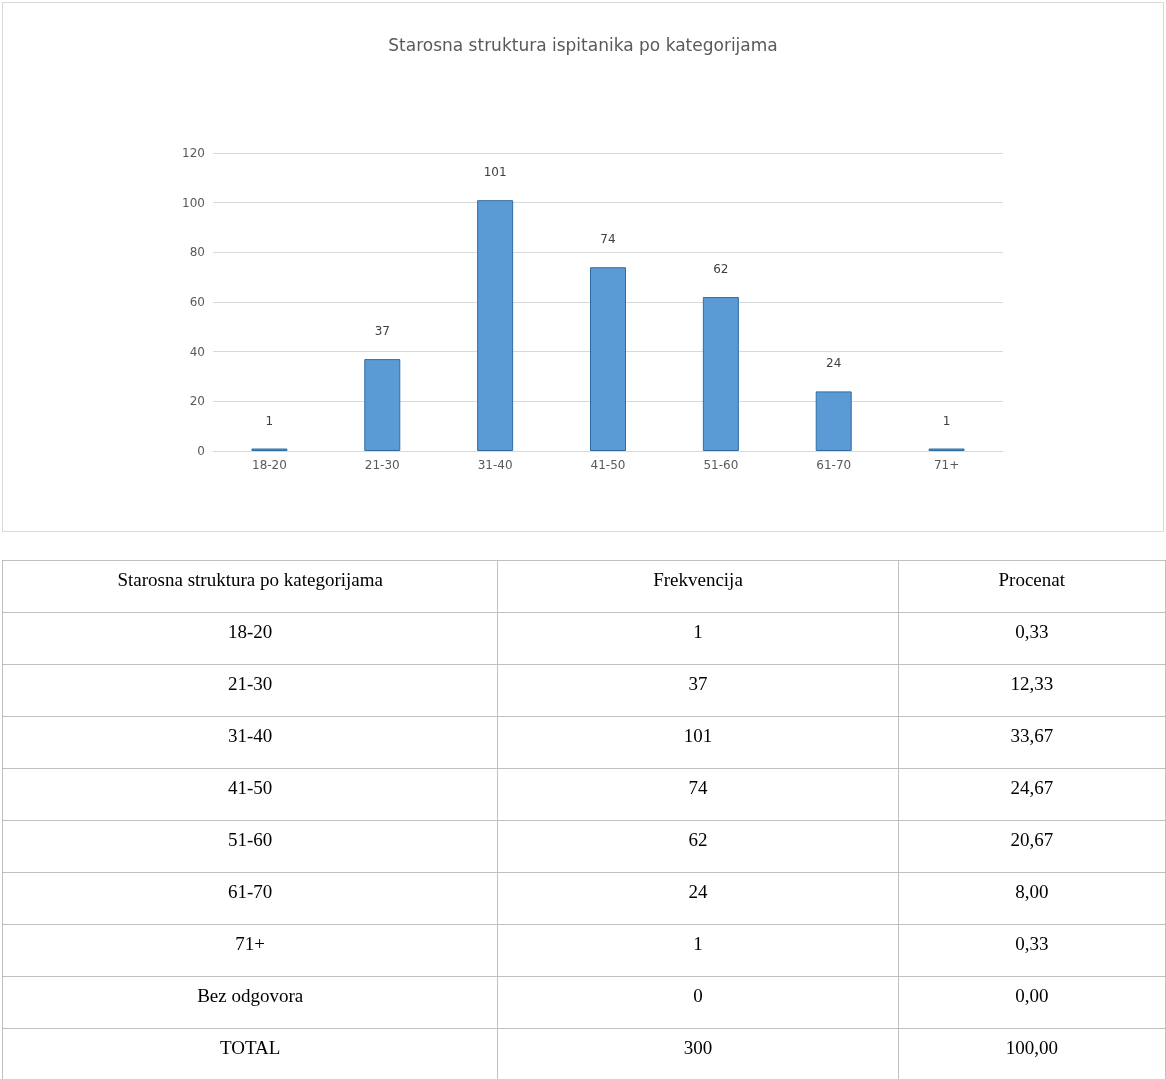 Image resolution: width=1166 pixels, height=1079 pixels. Describe the element at coordinates (1032, 898) in the screenshot. I see `data-label: 8,00` at that location.